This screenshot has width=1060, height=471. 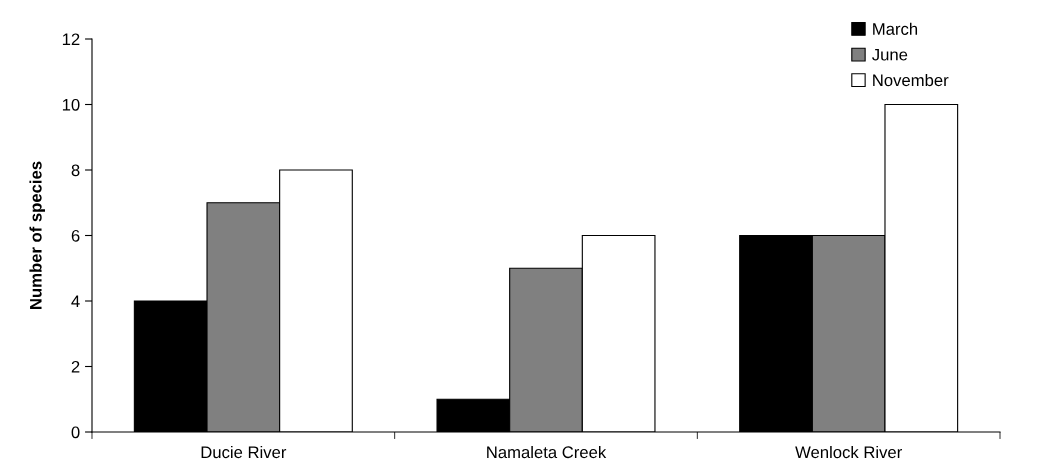 I want to click on y-tick-label: 0, so click(x=75, y=432).